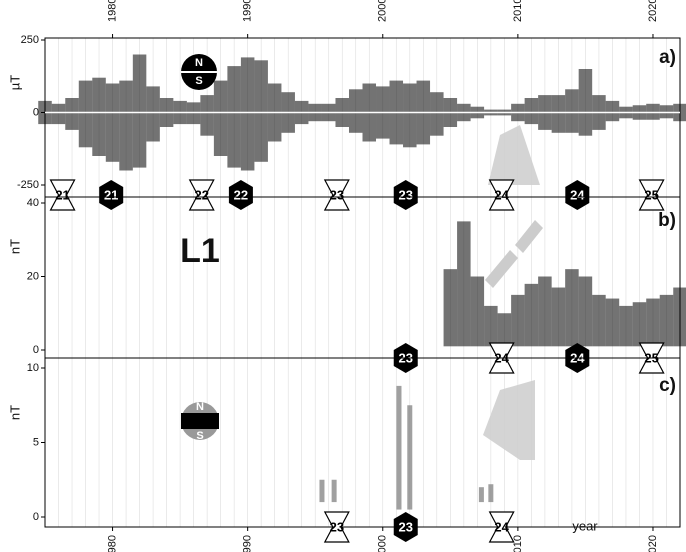  Describe the element at coordinates (667, 57) in the screenshot. I see `panel-label: a)` at that location.